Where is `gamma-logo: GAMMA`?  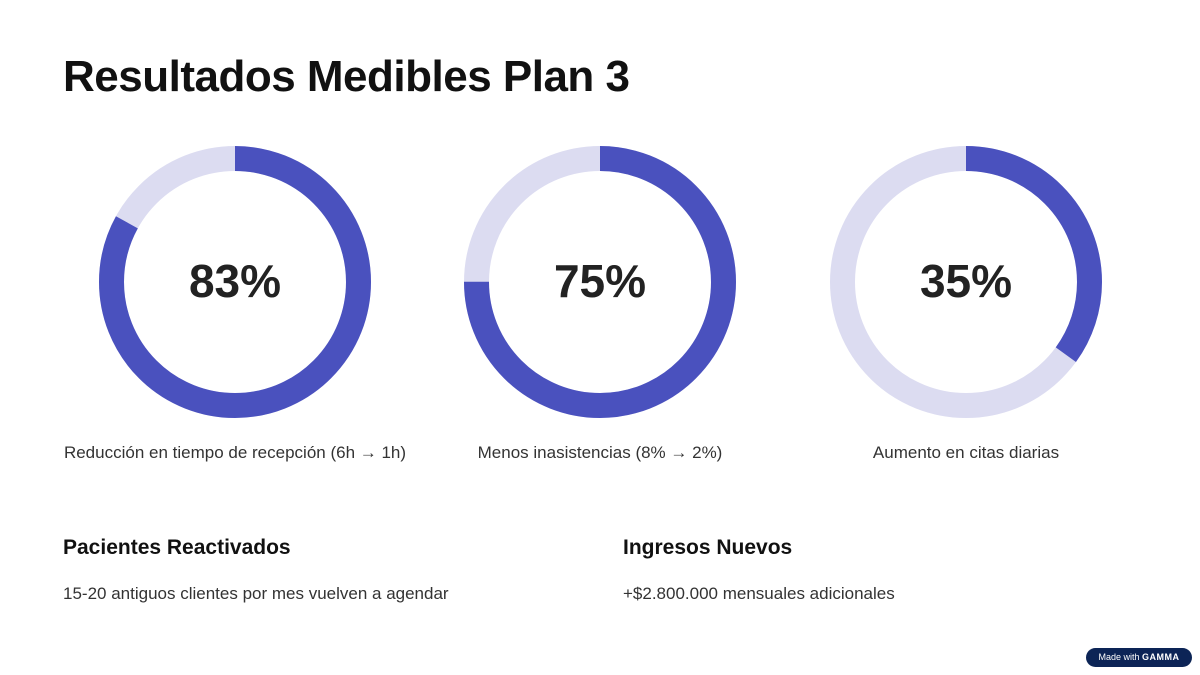
gamma-logo: GAMMA is located at coordinates (1161, 657).